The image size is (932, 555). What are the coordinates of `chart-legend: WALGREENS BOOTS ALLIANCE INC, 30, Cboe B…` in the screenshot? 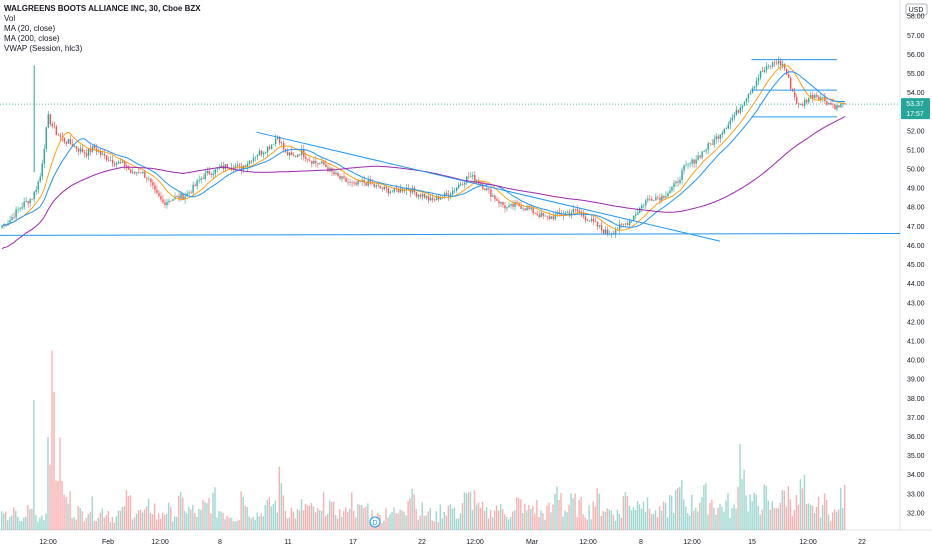 It's located at (102, 29).